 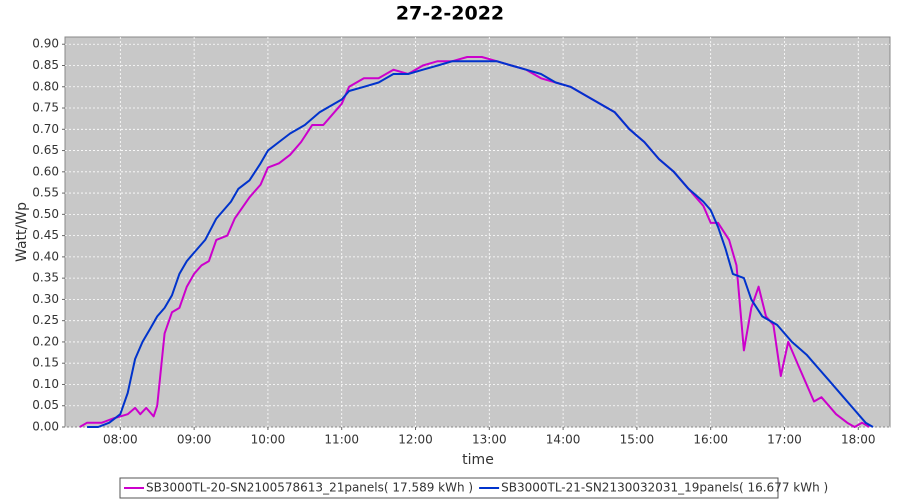 I want to click on x-tick-label: 18:00, so click(x=858, y=440).